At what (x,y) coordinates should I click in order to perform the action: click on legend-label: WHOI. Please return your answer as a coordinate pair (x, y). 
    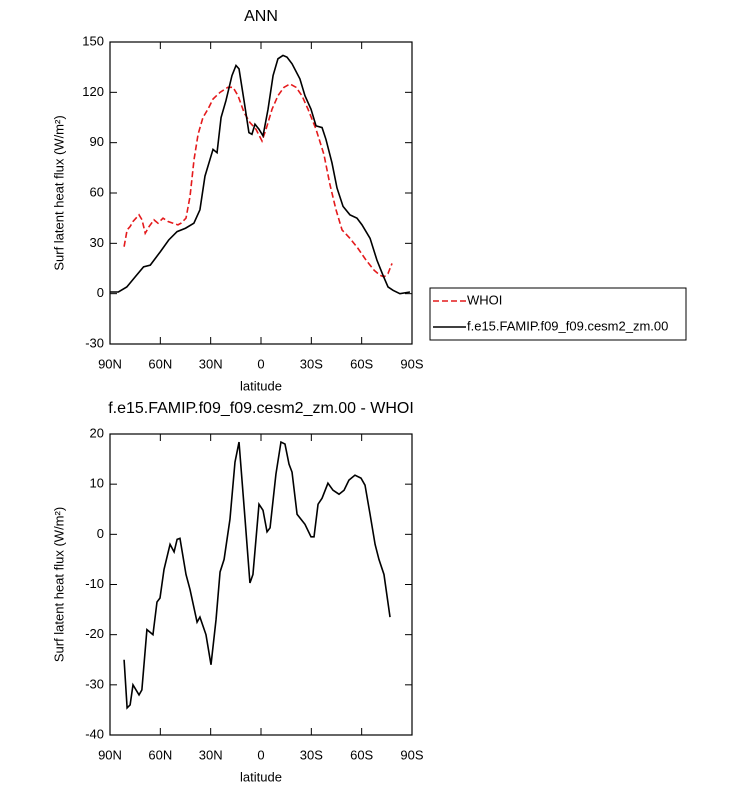
    Looking at the image, I should click on (484, 299).